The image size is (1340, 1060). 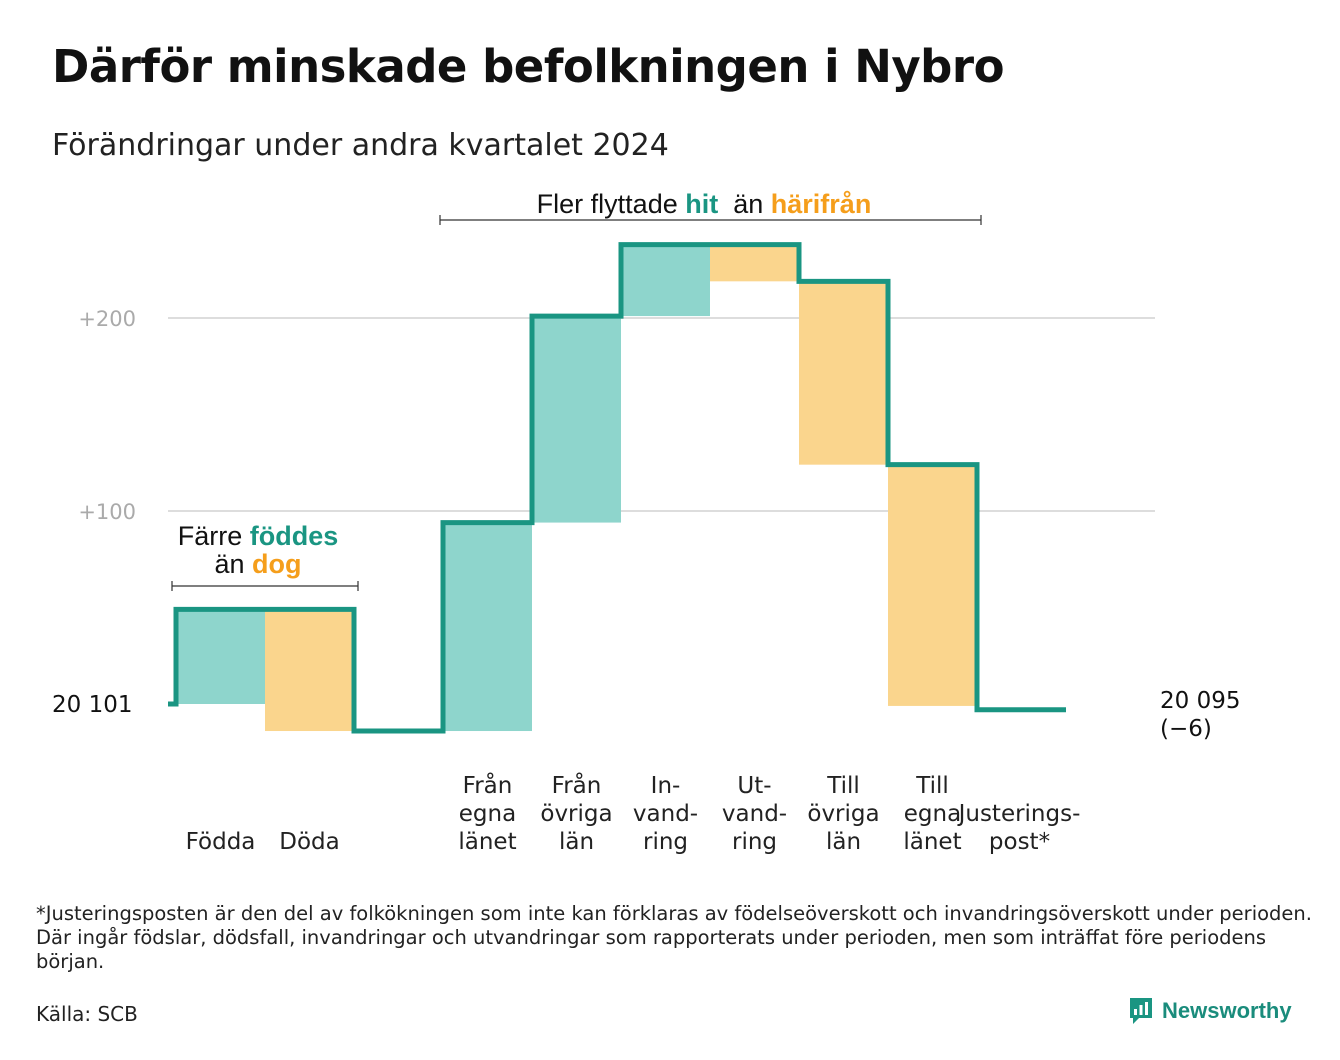 What do you see at coordinates (258, 536) in the screenshot?
I see `births-annotation-line: Färre föddes` at bounding box center [258, 536].